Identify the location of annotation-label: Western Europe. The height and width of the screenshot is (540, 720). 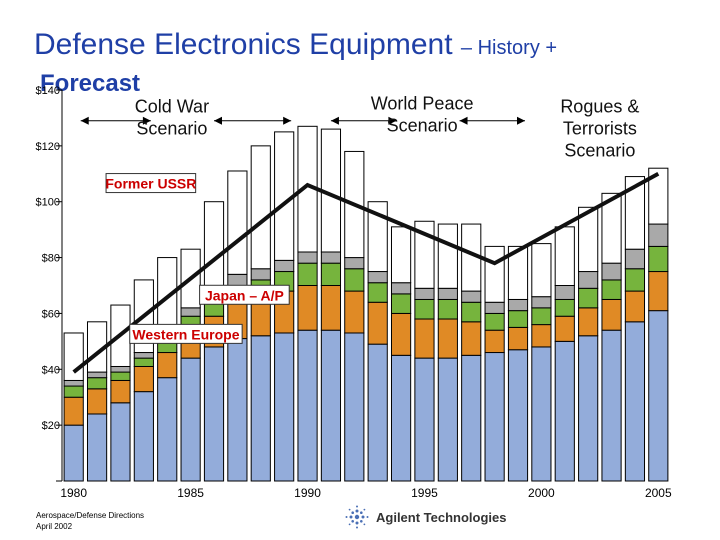
(185, 334).